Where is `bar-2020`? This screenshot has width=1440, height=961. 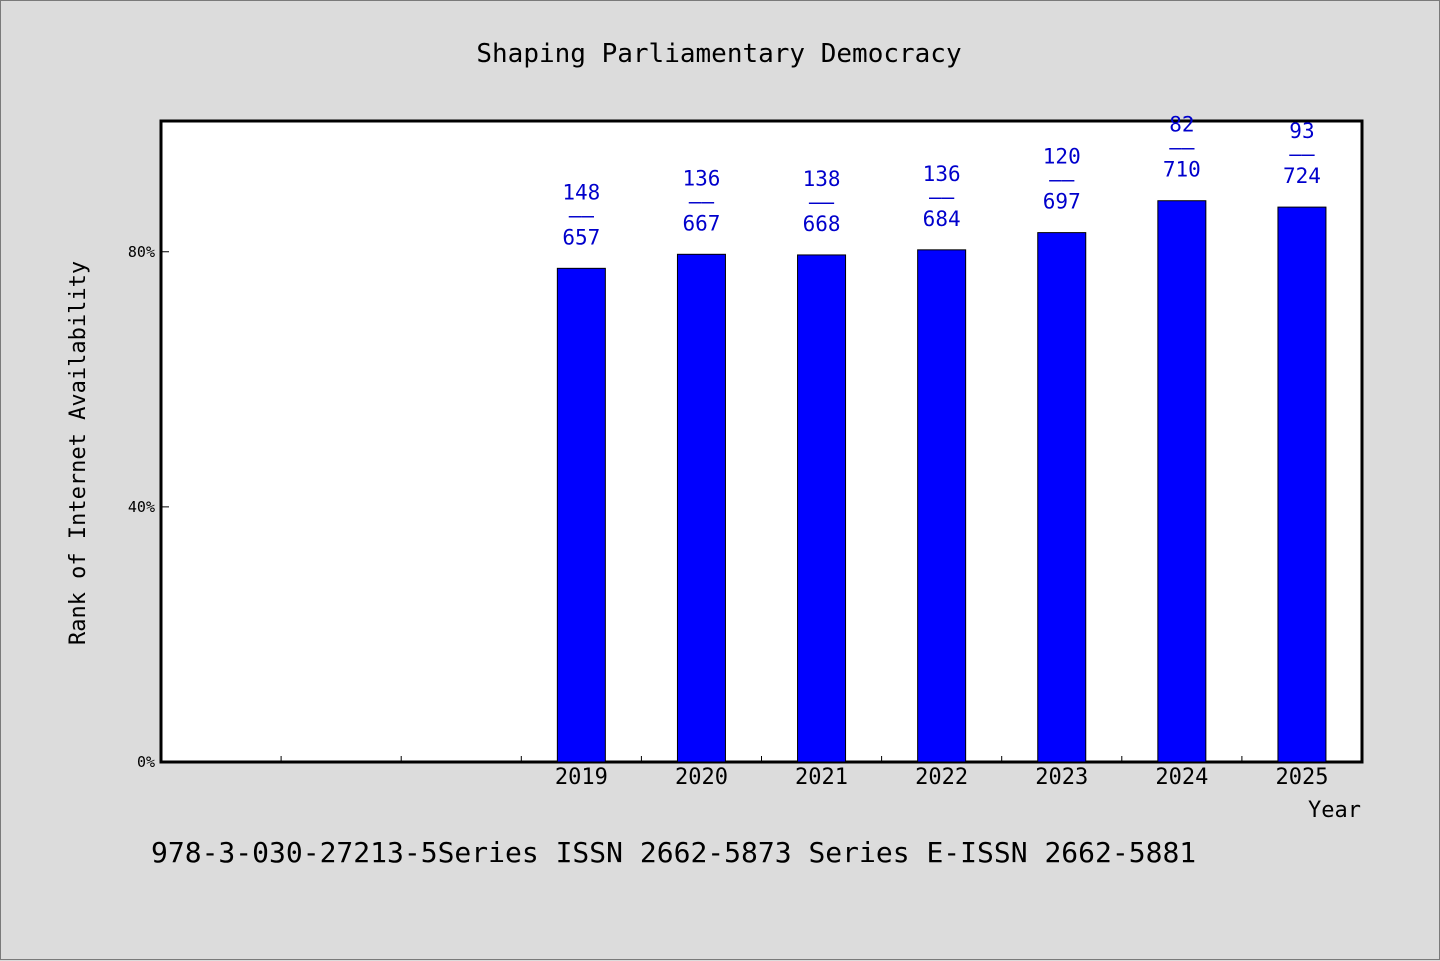 bar-2020 is located at coordinates (701, 508).